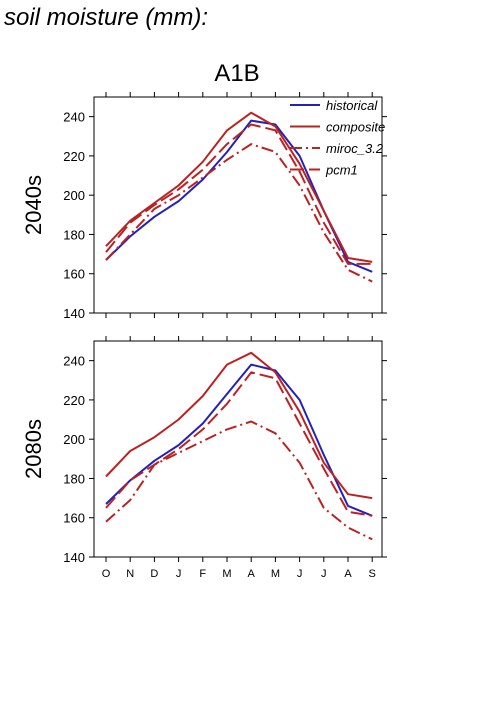 The height and width of the screenshot is (709, 501). Describe the element at coordinates (106, 574) in the screenshot. I see `x-tick-label: O` at that location.